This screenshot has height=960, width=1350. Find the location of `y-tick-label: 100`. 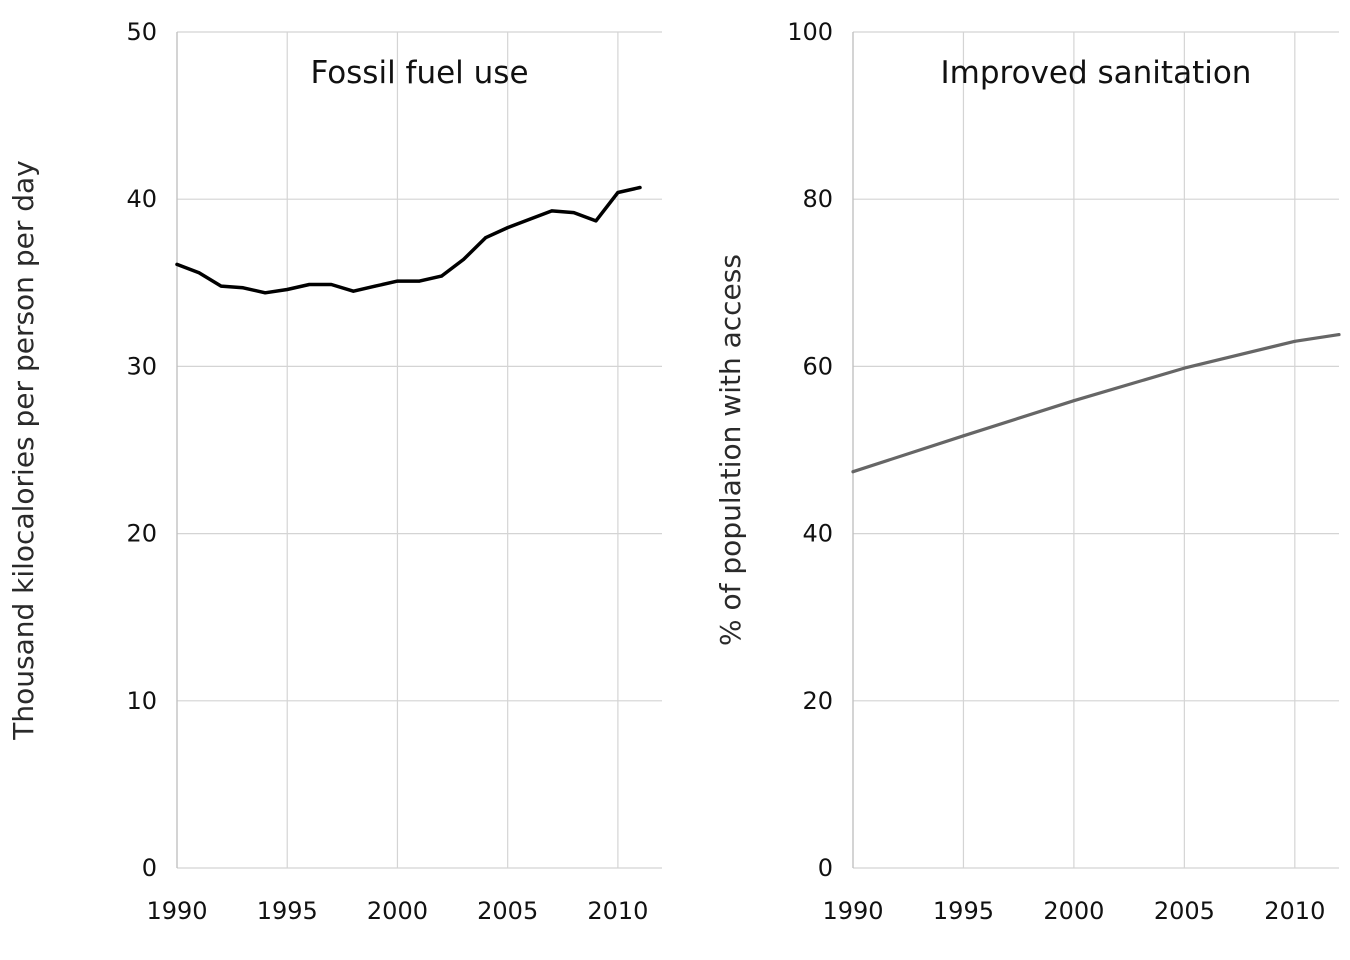

y-tick-label: 100 is located at coordinates (810, 32).